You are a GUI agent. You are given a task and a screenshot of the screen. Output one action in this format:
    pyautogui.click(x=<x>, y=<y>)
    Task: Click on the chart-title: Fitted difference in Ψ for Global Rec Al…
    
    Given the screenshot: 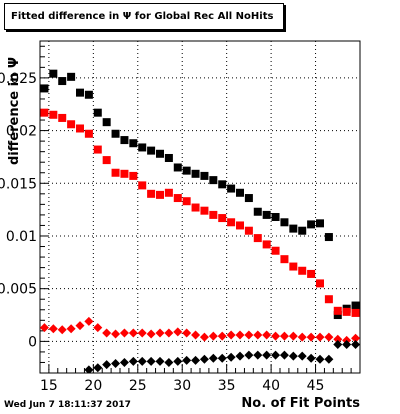 What is the action you would take?
    pyautogui.click(x=142, y=16)
    